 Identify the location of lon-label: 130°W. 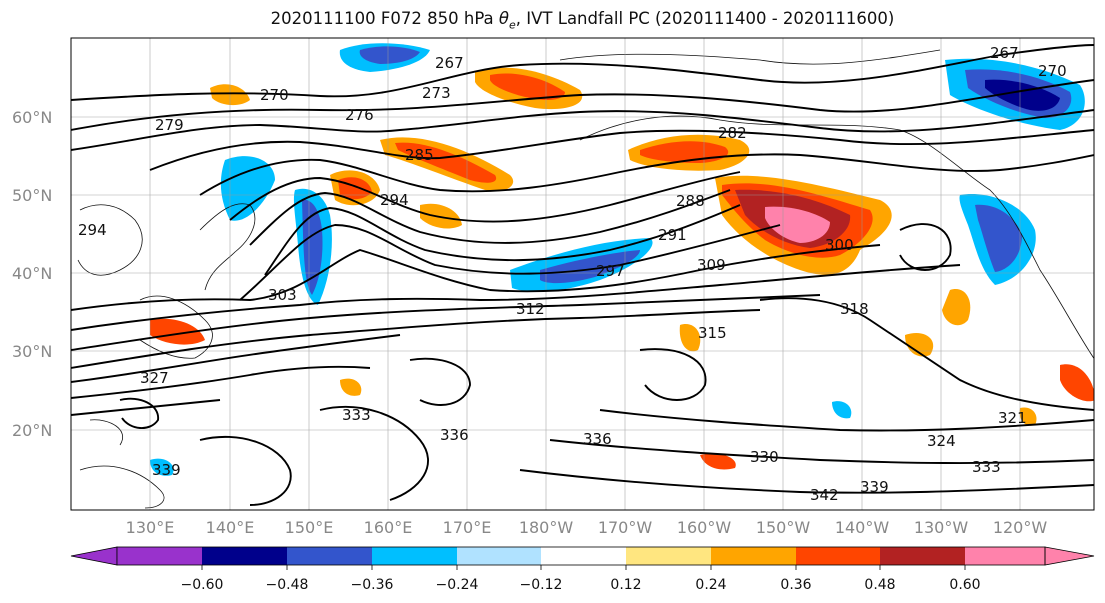
(941, 527).